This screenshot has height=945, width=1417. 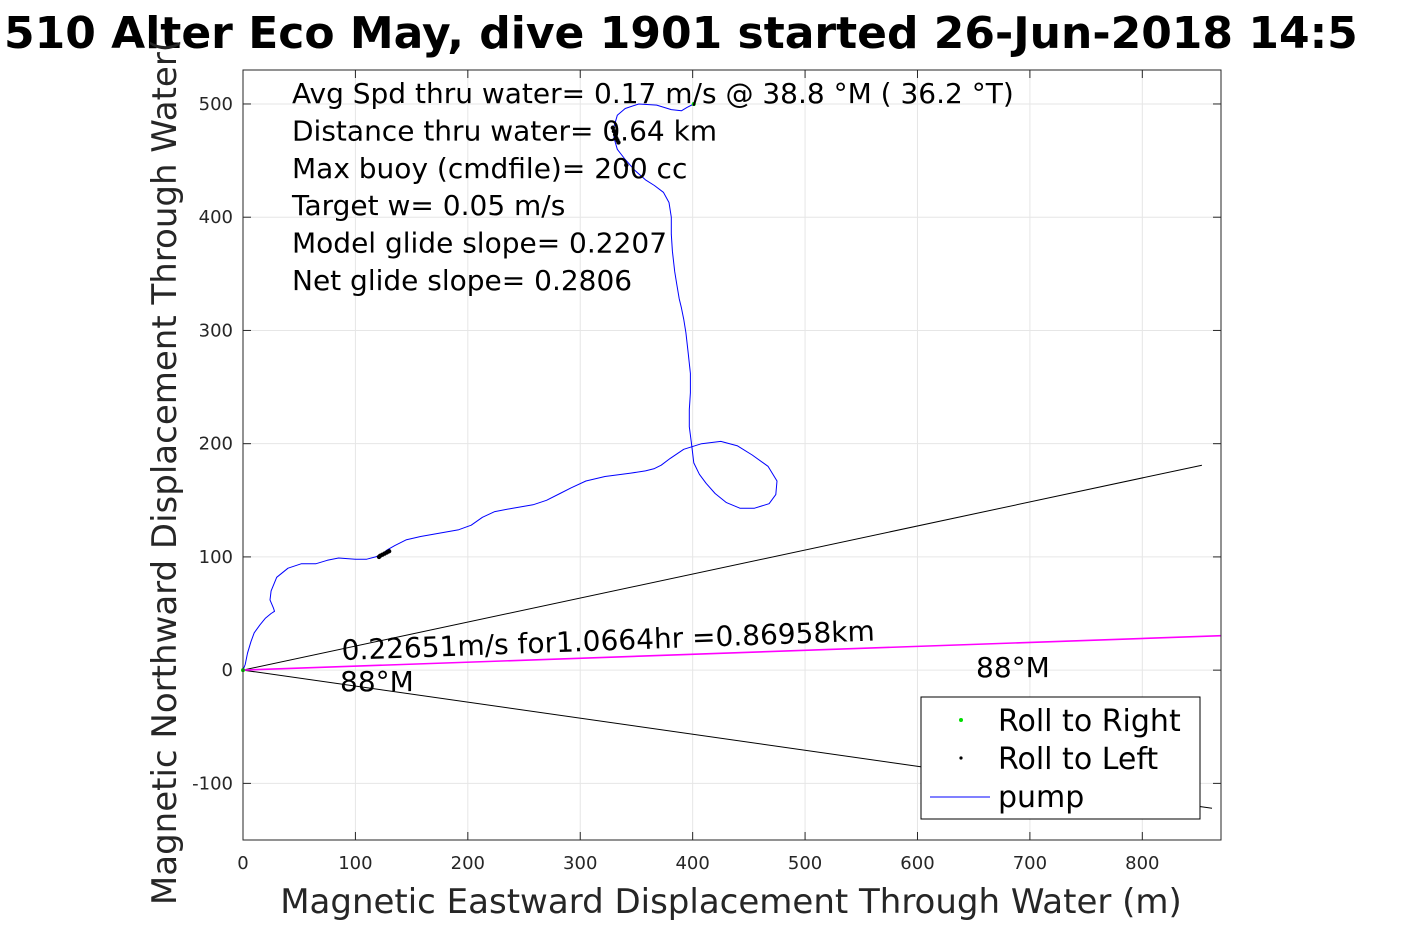 What do you see at coordinates (212, 783) in the screenshot?
I see `y-tick-label: -100` at bounding box center [212, 783].